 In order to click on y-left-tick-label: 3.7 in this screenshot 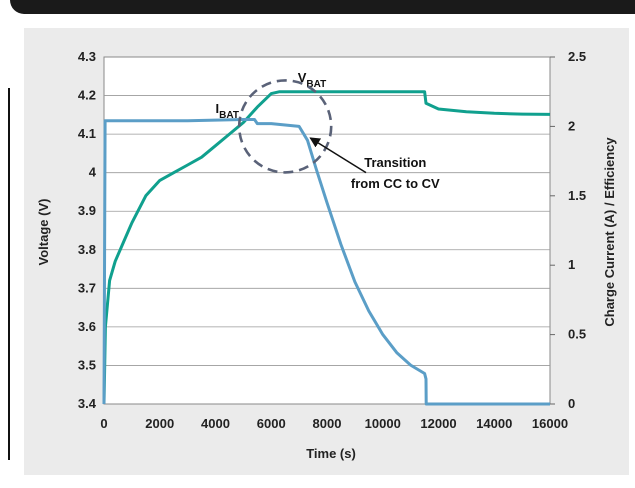, I will do `click(87, 287)`.